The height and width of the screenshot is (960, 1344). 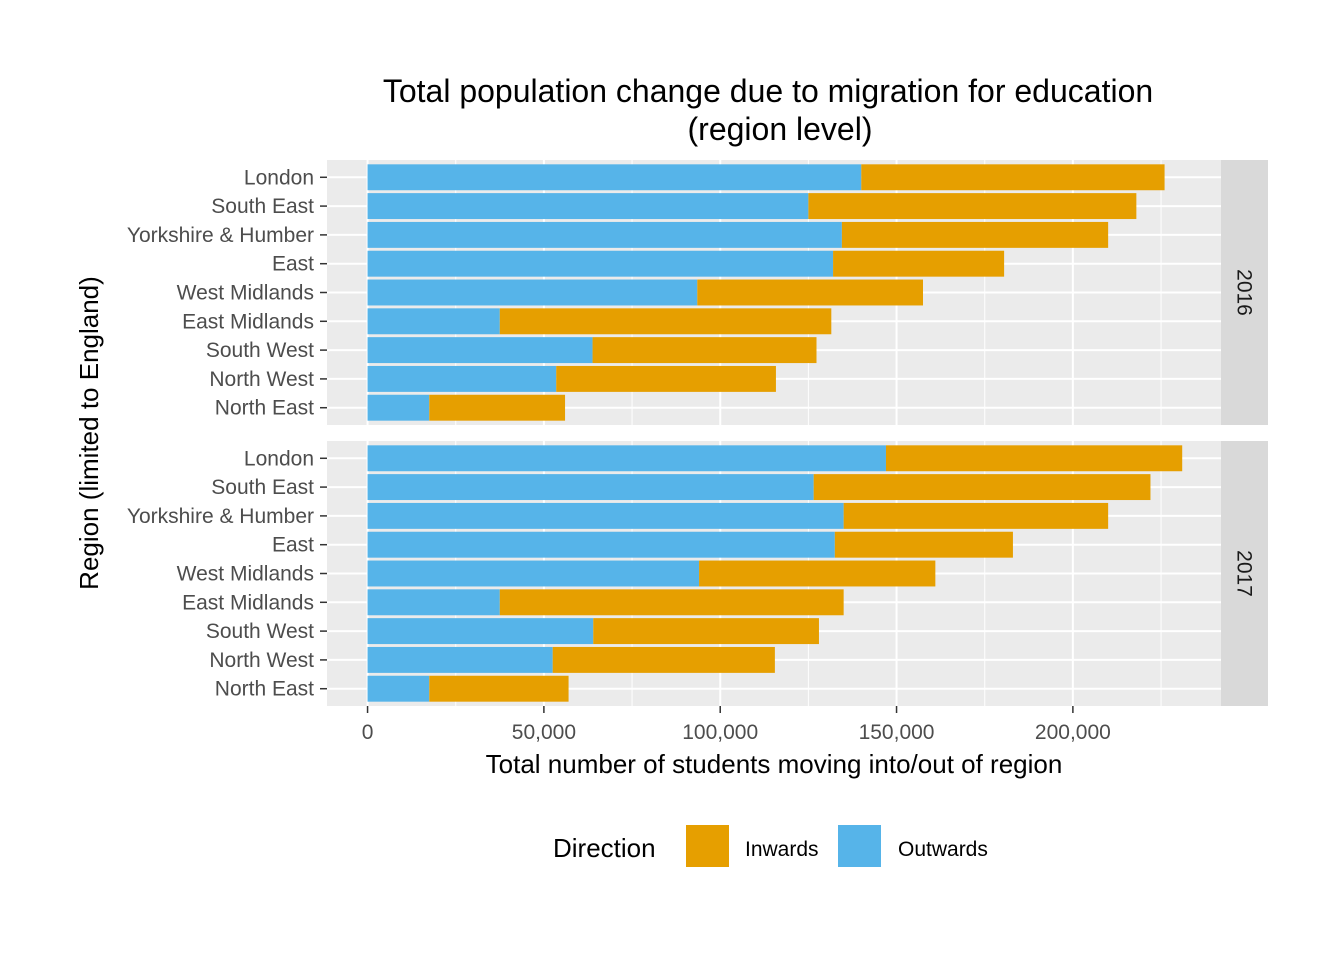 What do you see at coordinates (943, 849) in the screenshot?
I see `legend-label-outwards: Outwards` at bounding box center [943, 849].